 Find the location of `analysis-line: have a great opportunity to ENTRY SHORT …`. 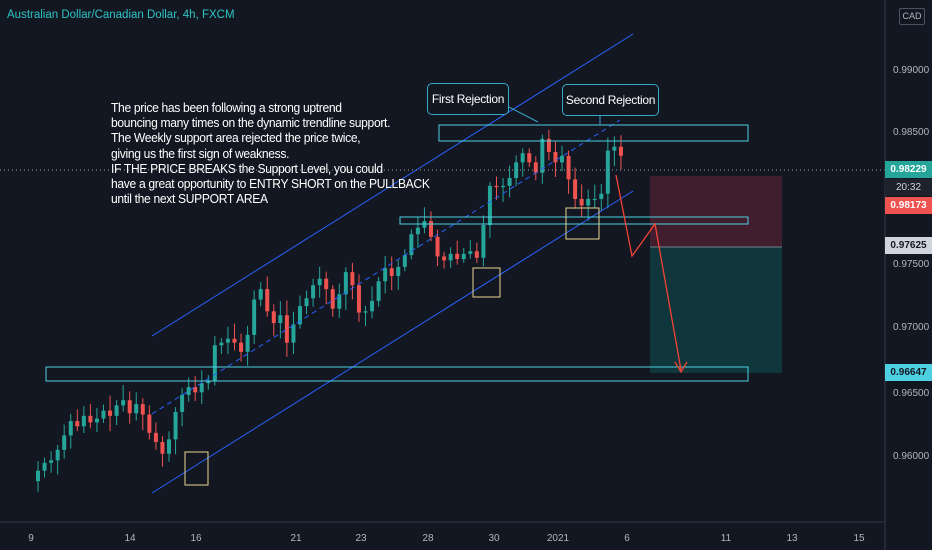

analysis-line: have a great opportunity to ENTRY SHORT … is located at coordinates (270, 184).